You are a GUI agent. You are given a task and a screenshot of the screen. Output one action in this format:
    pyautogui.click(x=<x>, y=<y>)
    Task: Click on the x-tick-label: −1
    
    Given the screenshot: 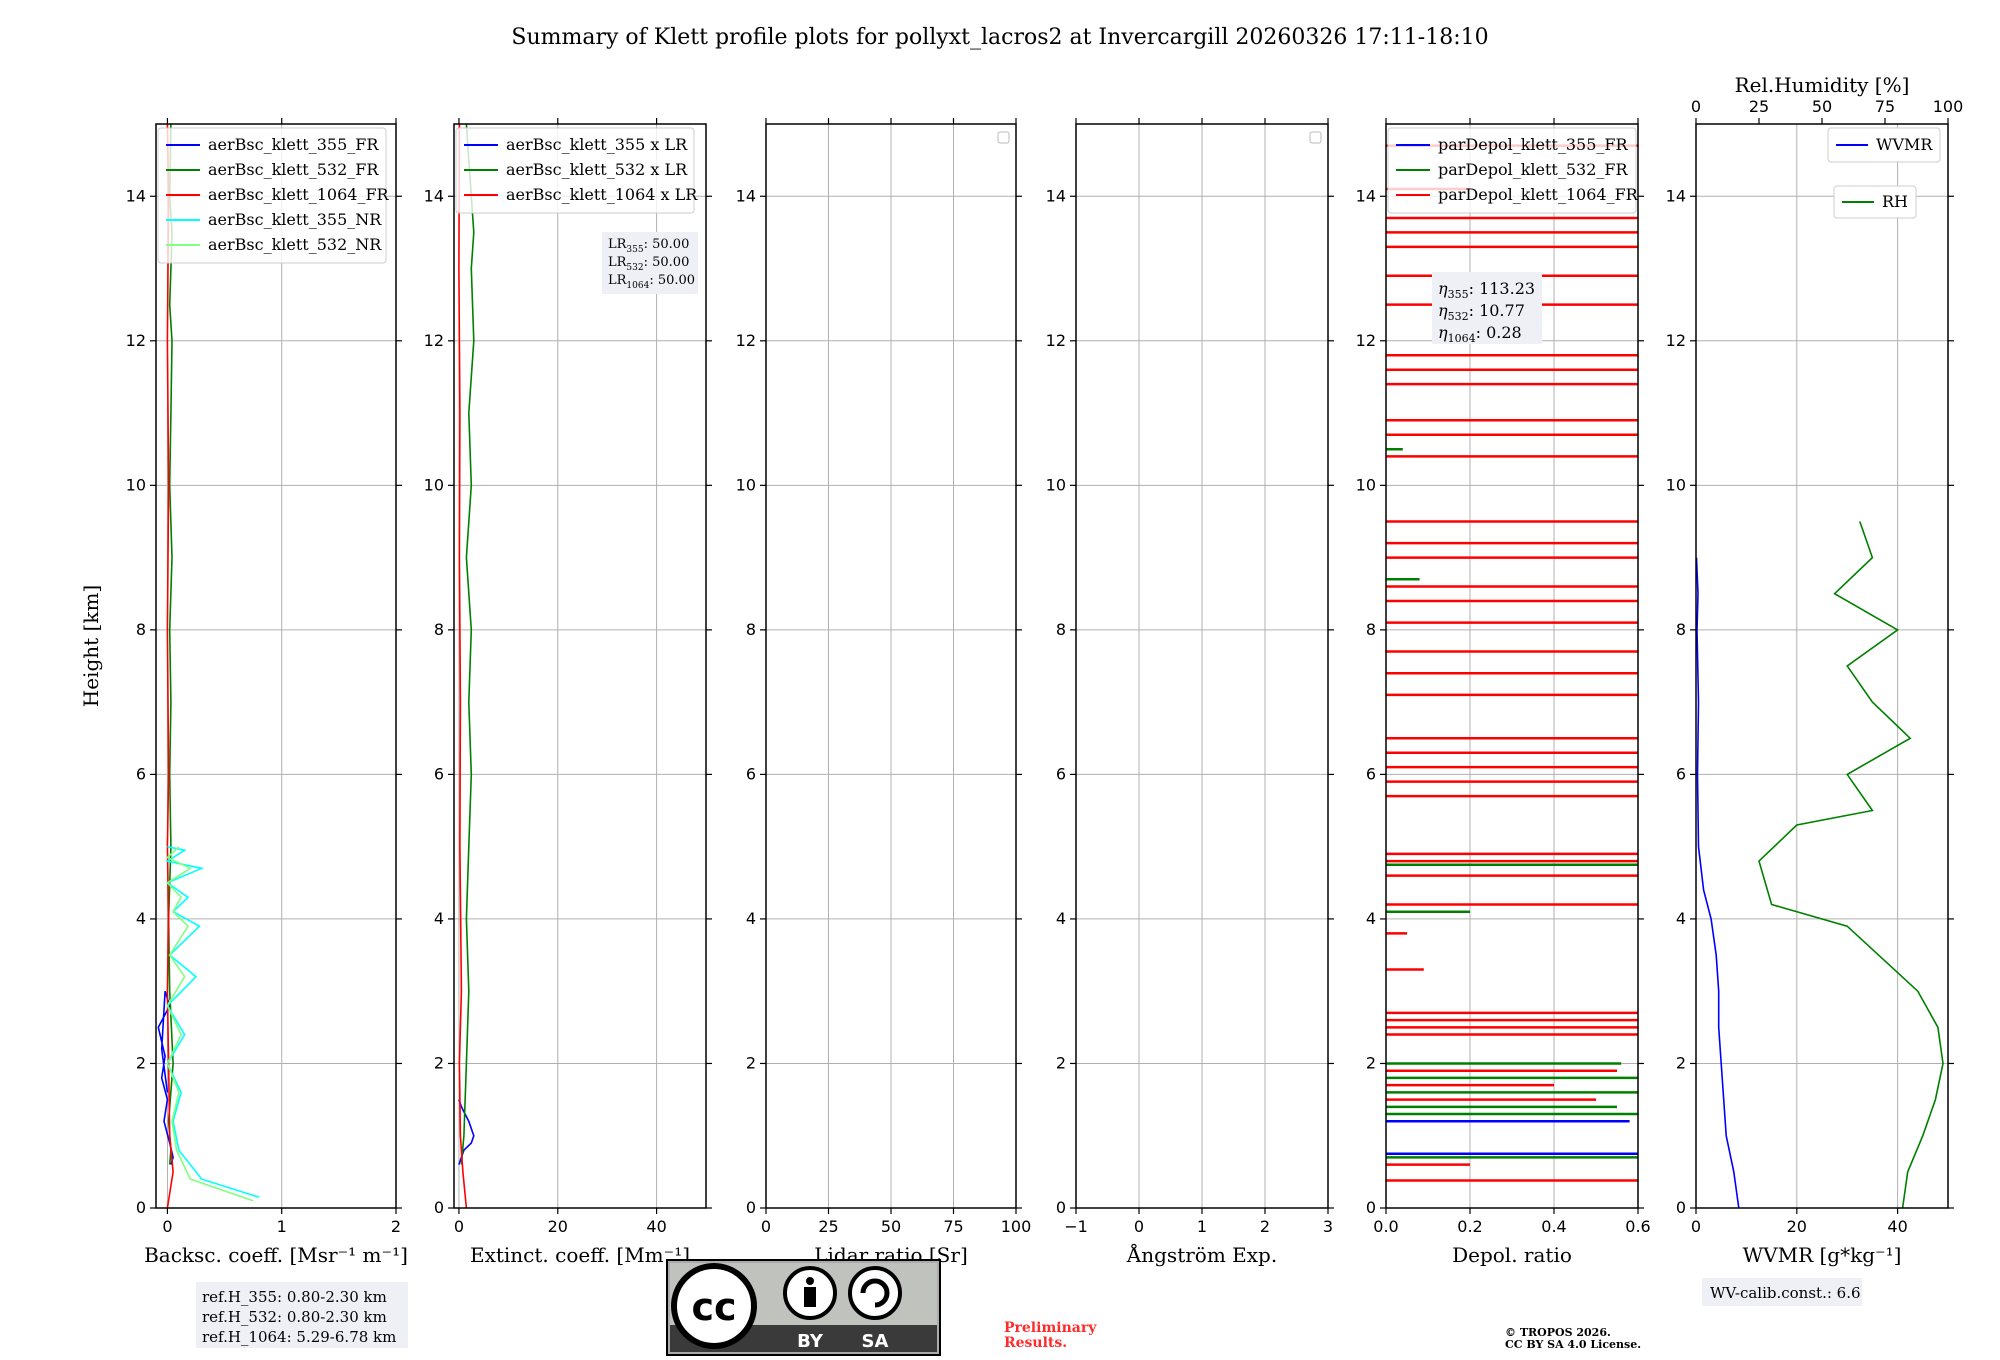 What is the action you would take?
    pyautogui.click(x=1076, y=1226)
    